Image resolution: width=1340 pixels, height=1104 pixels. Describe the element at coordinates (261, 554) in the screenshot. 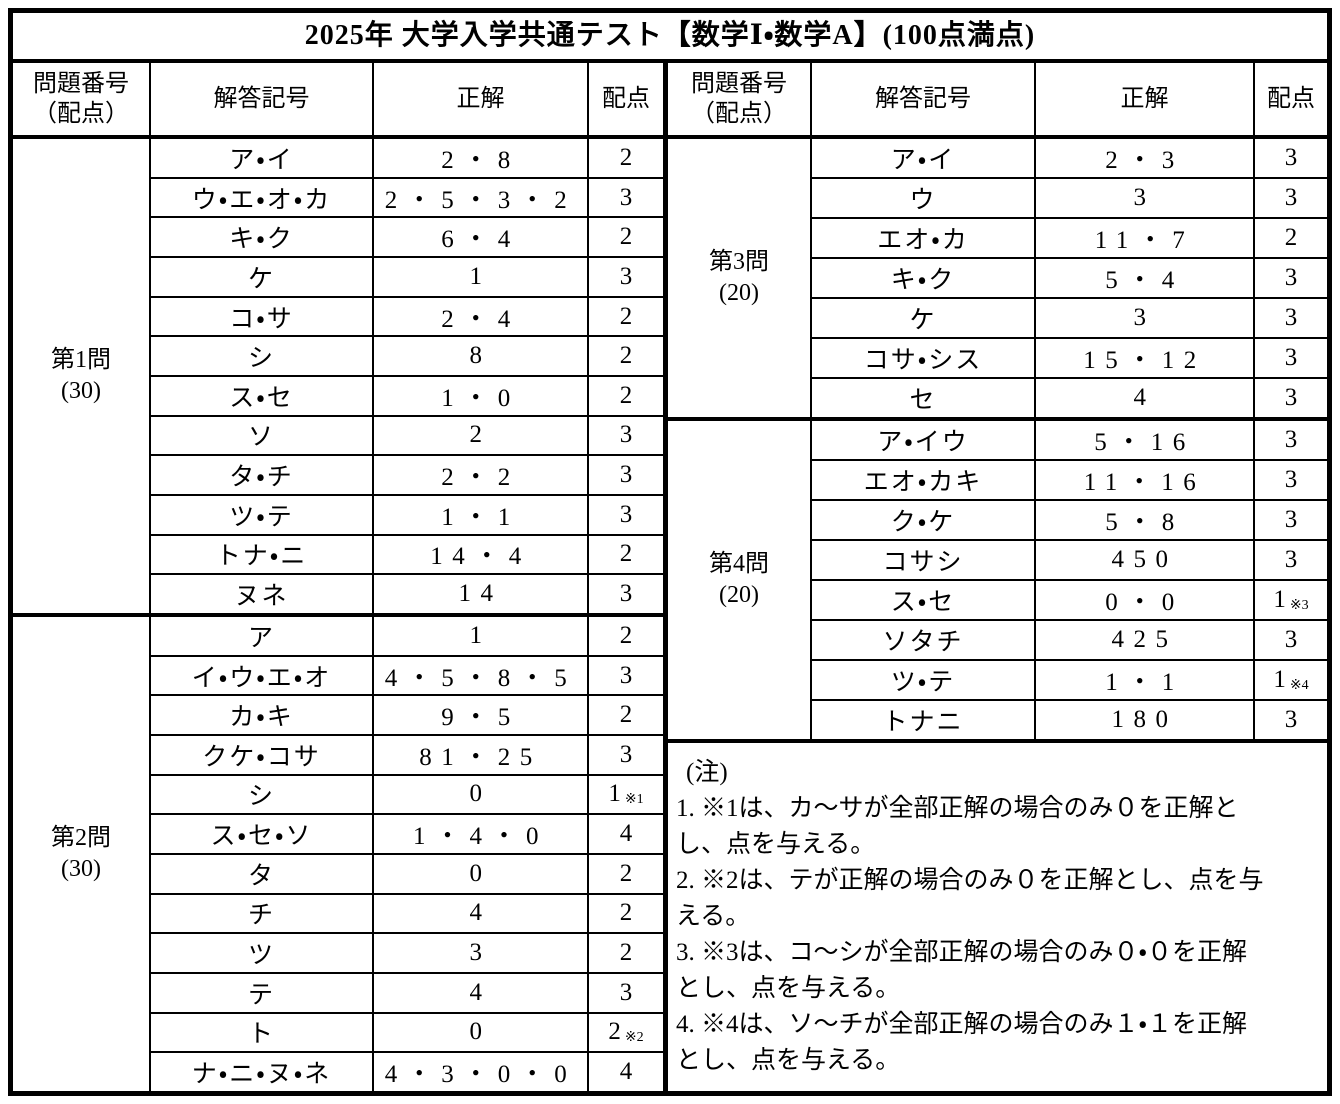

I see `answer-symbol-cell: トナ・ニ` at that location.